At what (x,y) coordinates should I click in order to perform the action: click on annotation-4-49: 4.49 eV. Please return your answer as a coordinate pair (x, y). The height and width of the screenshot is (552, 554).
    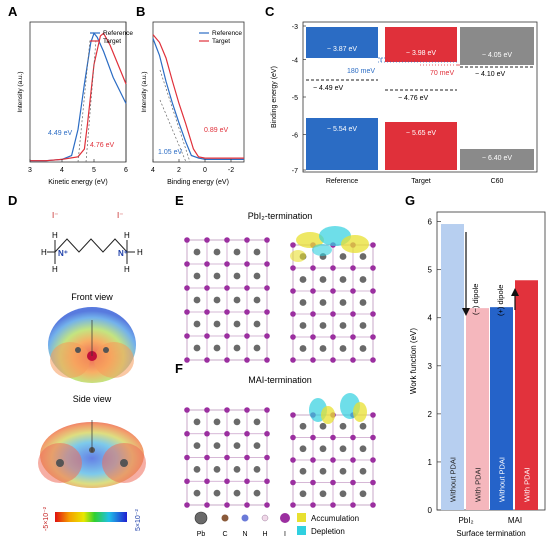
    Looking at the image, I should click on (60, 133).